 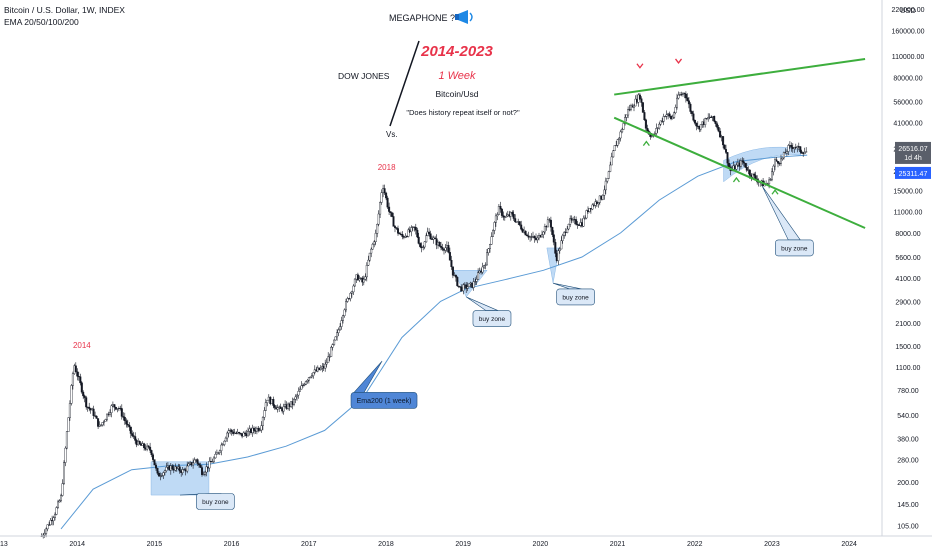 I want to click on buy-zone-callout, so click(x=492, y=318).